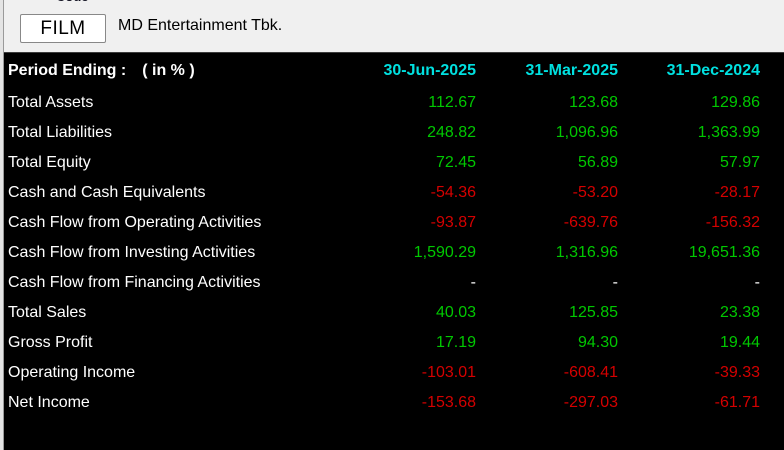 The height and width of the screenshot is (450, 784). I want to click on row-value: 129.86, so click(735, 102).